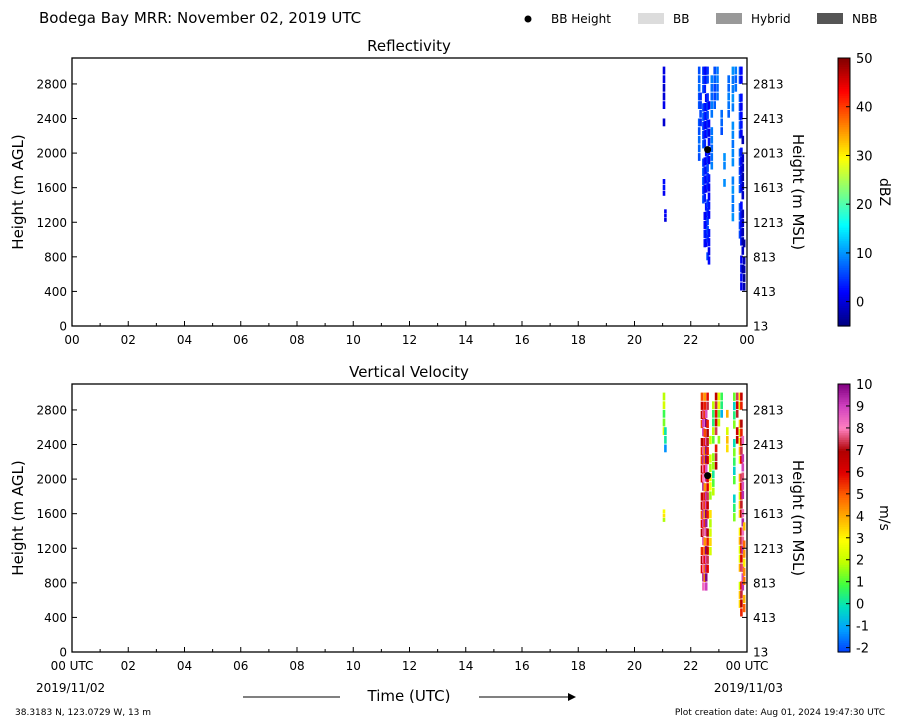  Describe the element at coordinates (296, 666) in the screenshot. I see `vertical-velocity-x-tick-label: 08` at that location.